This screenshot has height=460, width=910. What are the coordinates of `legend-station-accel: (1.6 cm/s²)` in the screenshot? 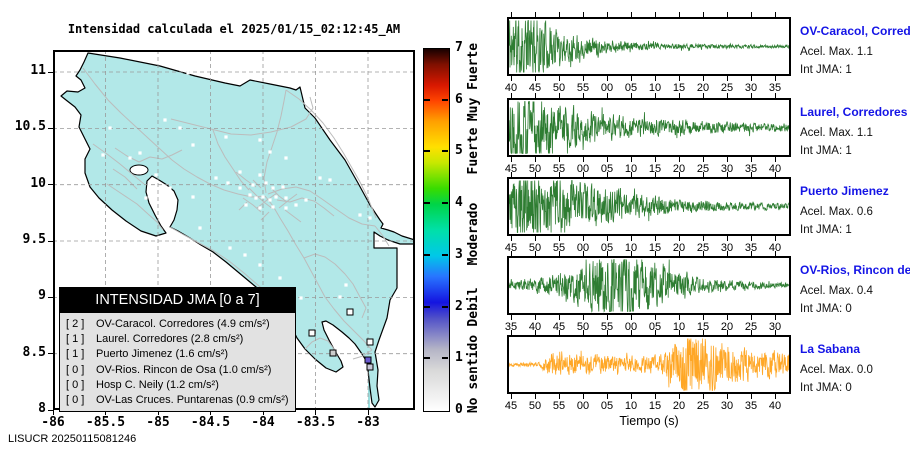 It's located at (202, 354).